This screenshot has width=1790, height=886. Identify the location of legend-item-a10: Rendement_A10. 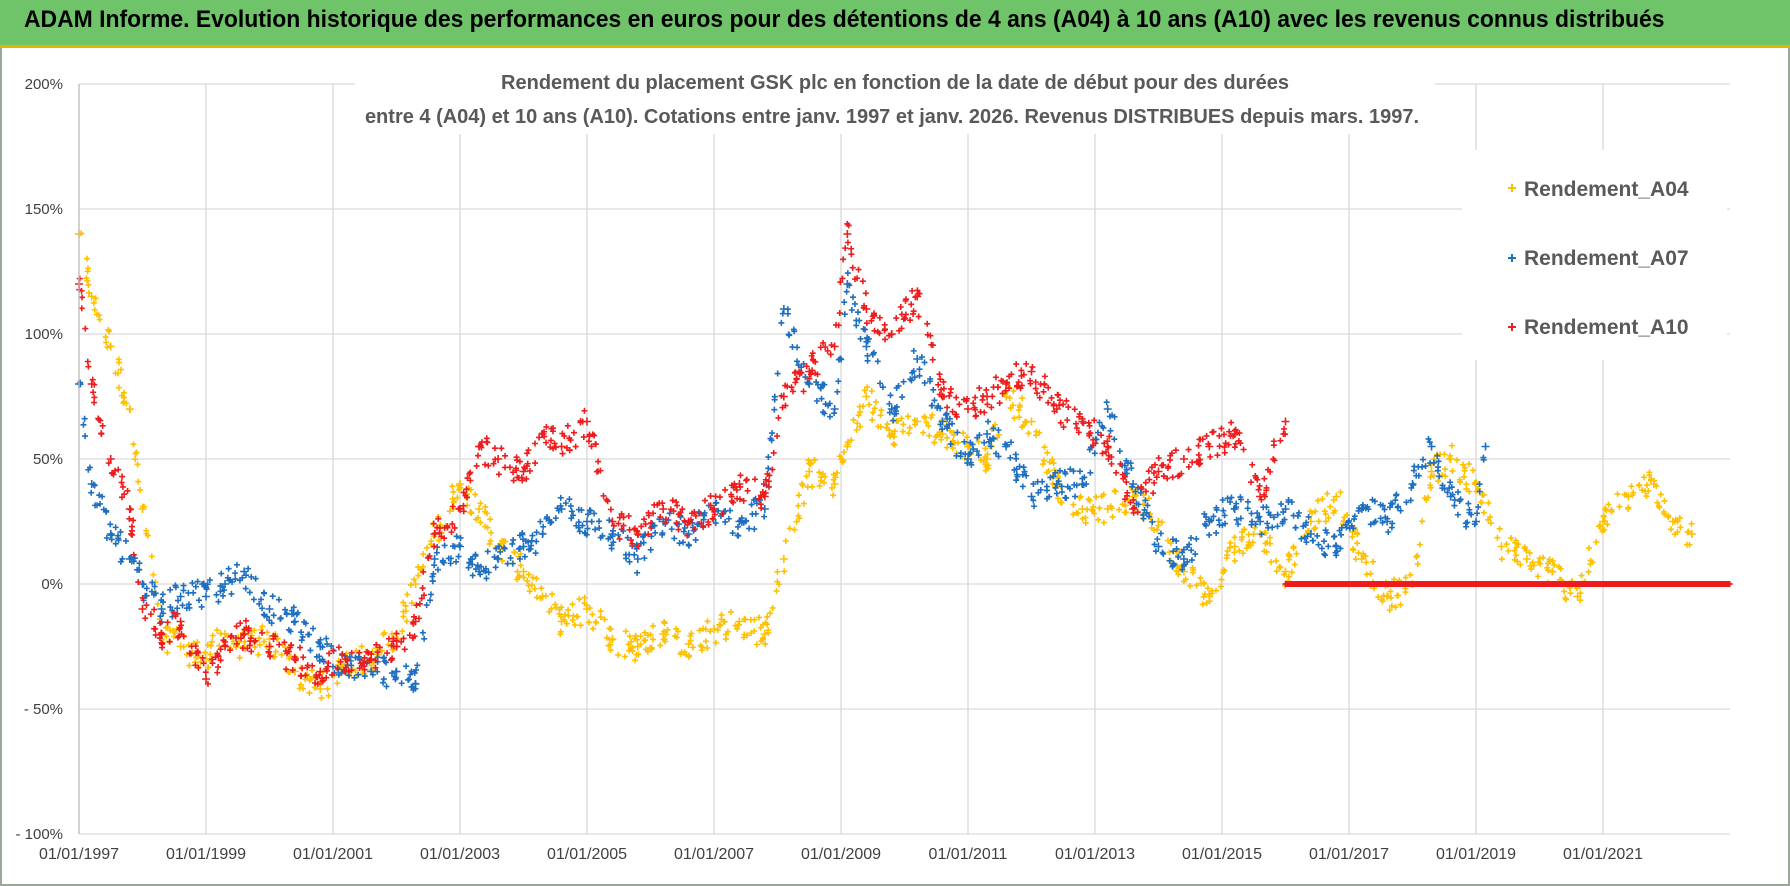
(1598, 327).